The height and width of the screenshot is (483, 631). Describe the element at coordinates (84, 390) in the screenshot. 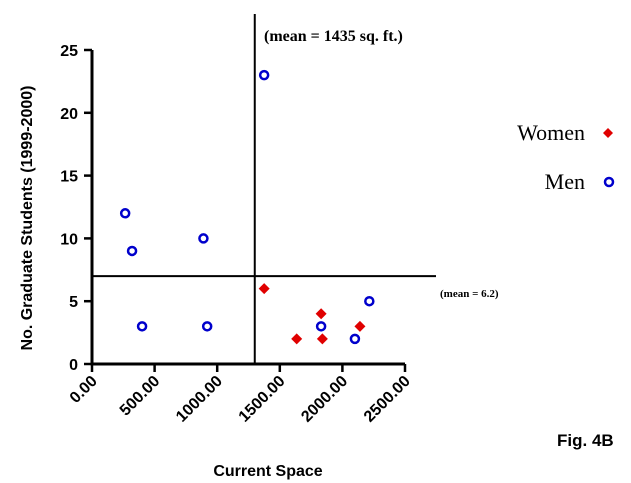

I see `x-tick-label: 0.00` at that location.